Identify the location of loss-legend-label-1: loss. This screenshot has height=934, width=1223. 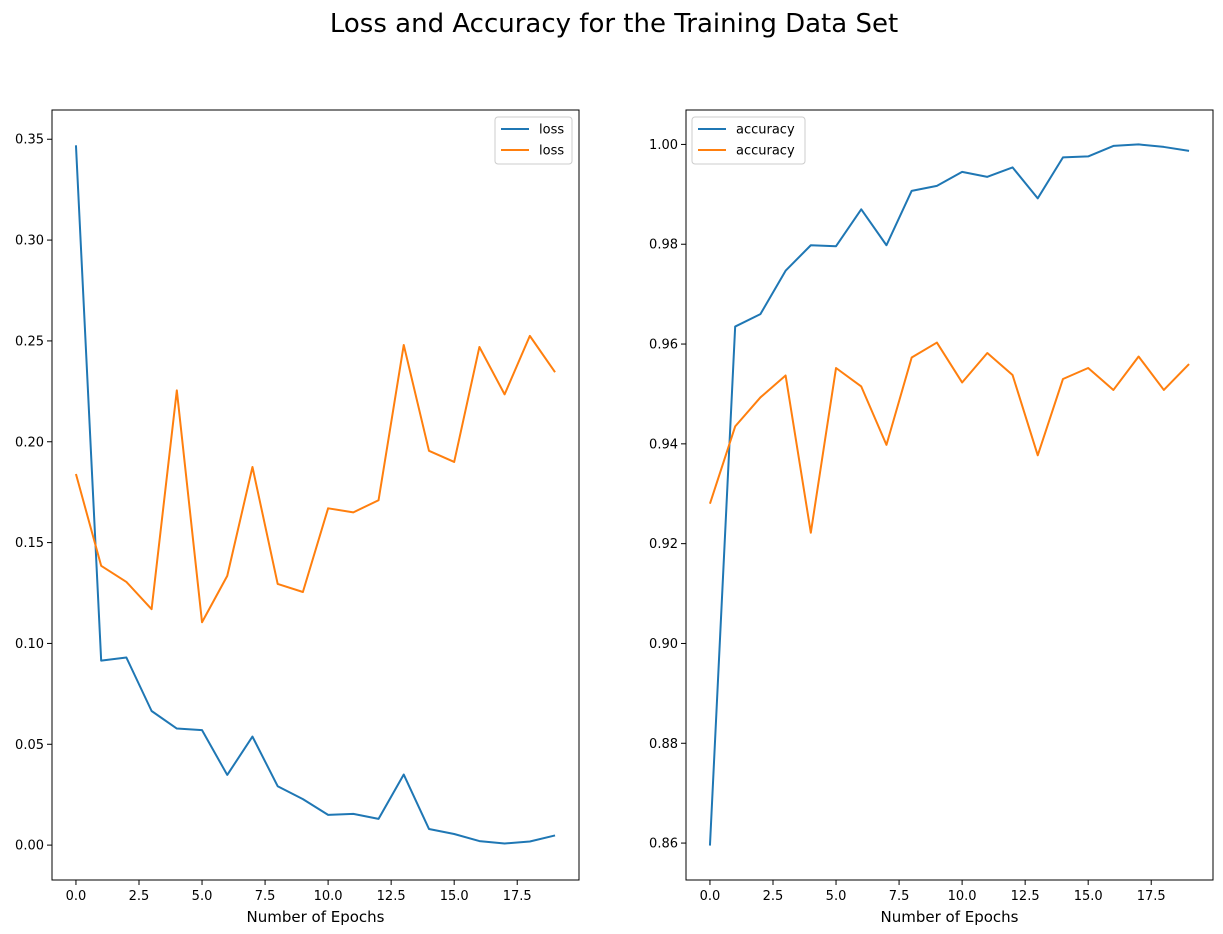
(551, 130).